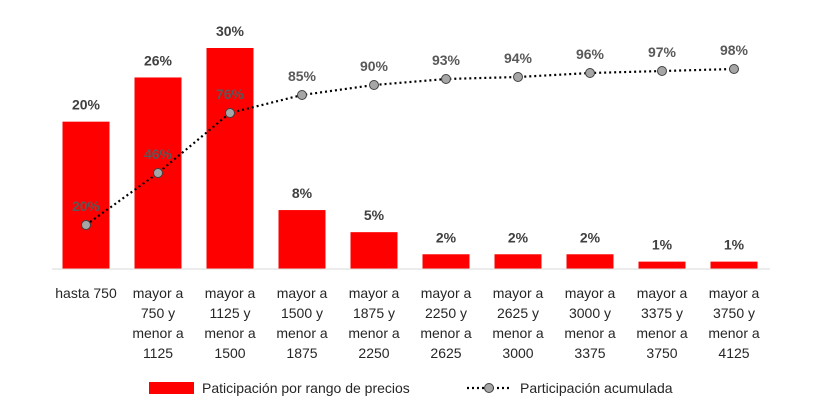  Describe the element at coordinates (158, 60) in the screenshot. I see `bar-data-label: 26%` at that location.